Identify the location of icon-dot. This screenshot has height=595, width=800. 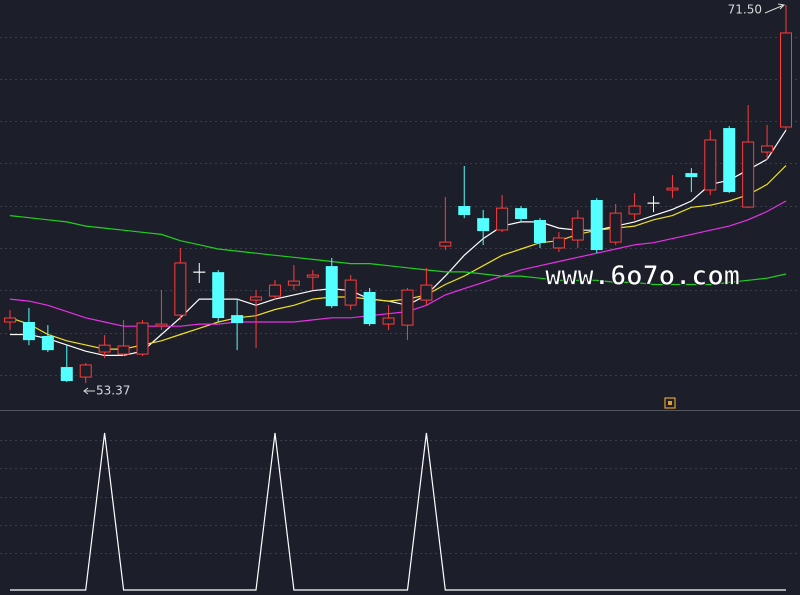
(670, 403).